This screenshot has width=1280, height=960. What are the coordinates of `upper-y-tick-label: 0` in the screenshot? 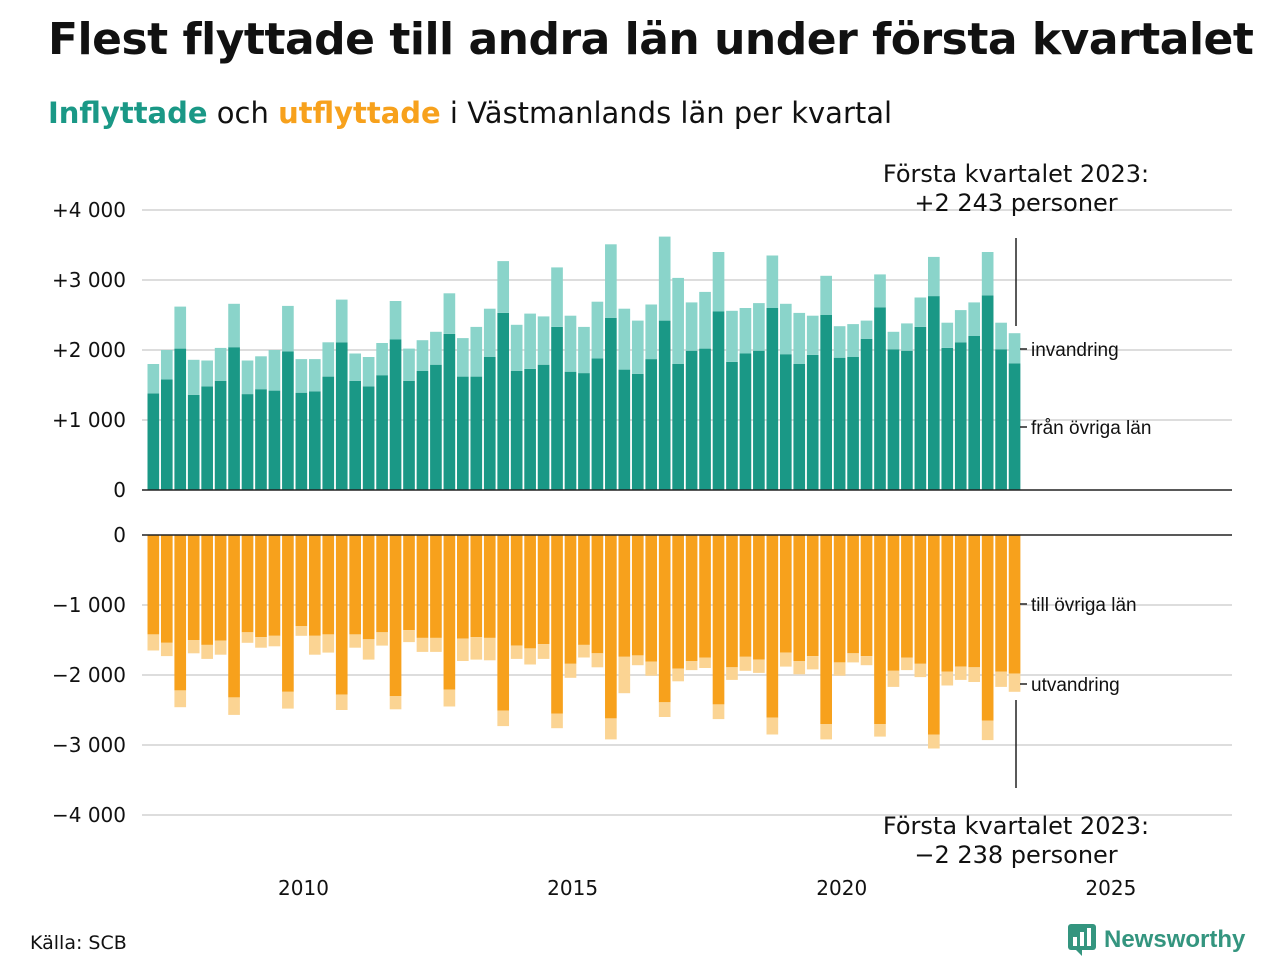 It's located at (119, 490).